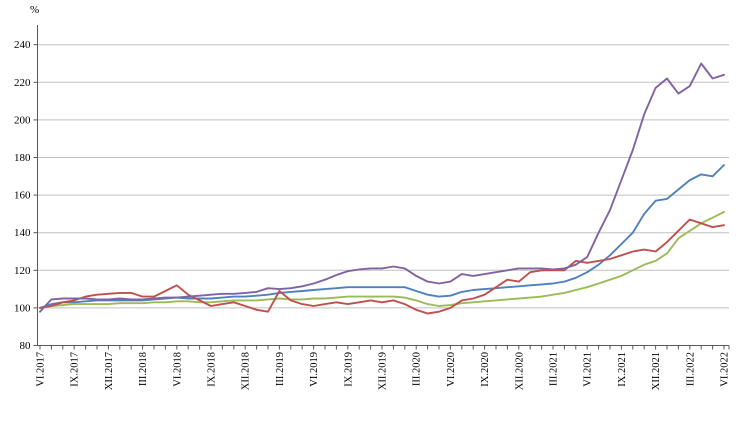 This screenshot has height=446, width=740. Describe the element at coordinates (22, 83) in the screenshot. I see `y-tick-label: 220` at that location.